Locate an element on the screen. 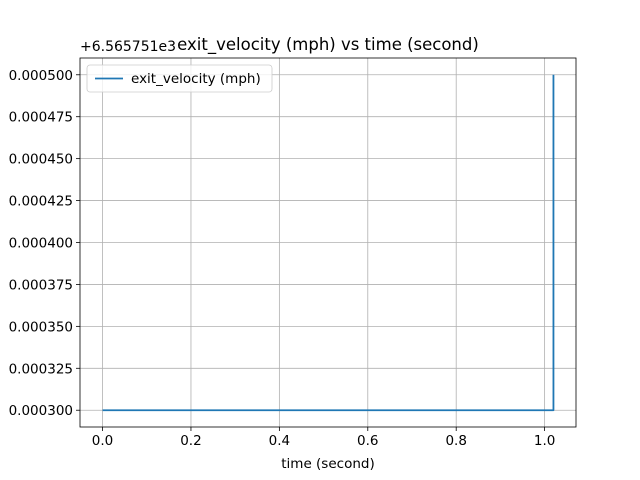 The width and height of the screenshot is (640, 480). y-tick-label: 0.000350 is located at coordinates (41, 327).